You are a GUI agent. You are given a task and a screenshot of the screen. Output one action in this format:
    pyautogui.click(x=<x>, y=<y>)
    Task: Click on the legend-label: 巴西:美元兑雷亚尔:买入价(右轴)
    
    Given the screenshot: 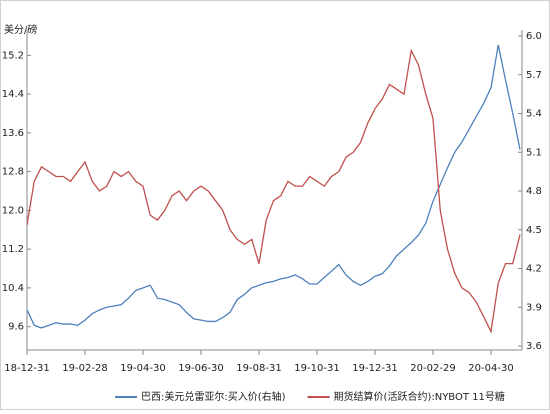 What is the action you would take?
    pyautogui.click(x=213, y=396)
    